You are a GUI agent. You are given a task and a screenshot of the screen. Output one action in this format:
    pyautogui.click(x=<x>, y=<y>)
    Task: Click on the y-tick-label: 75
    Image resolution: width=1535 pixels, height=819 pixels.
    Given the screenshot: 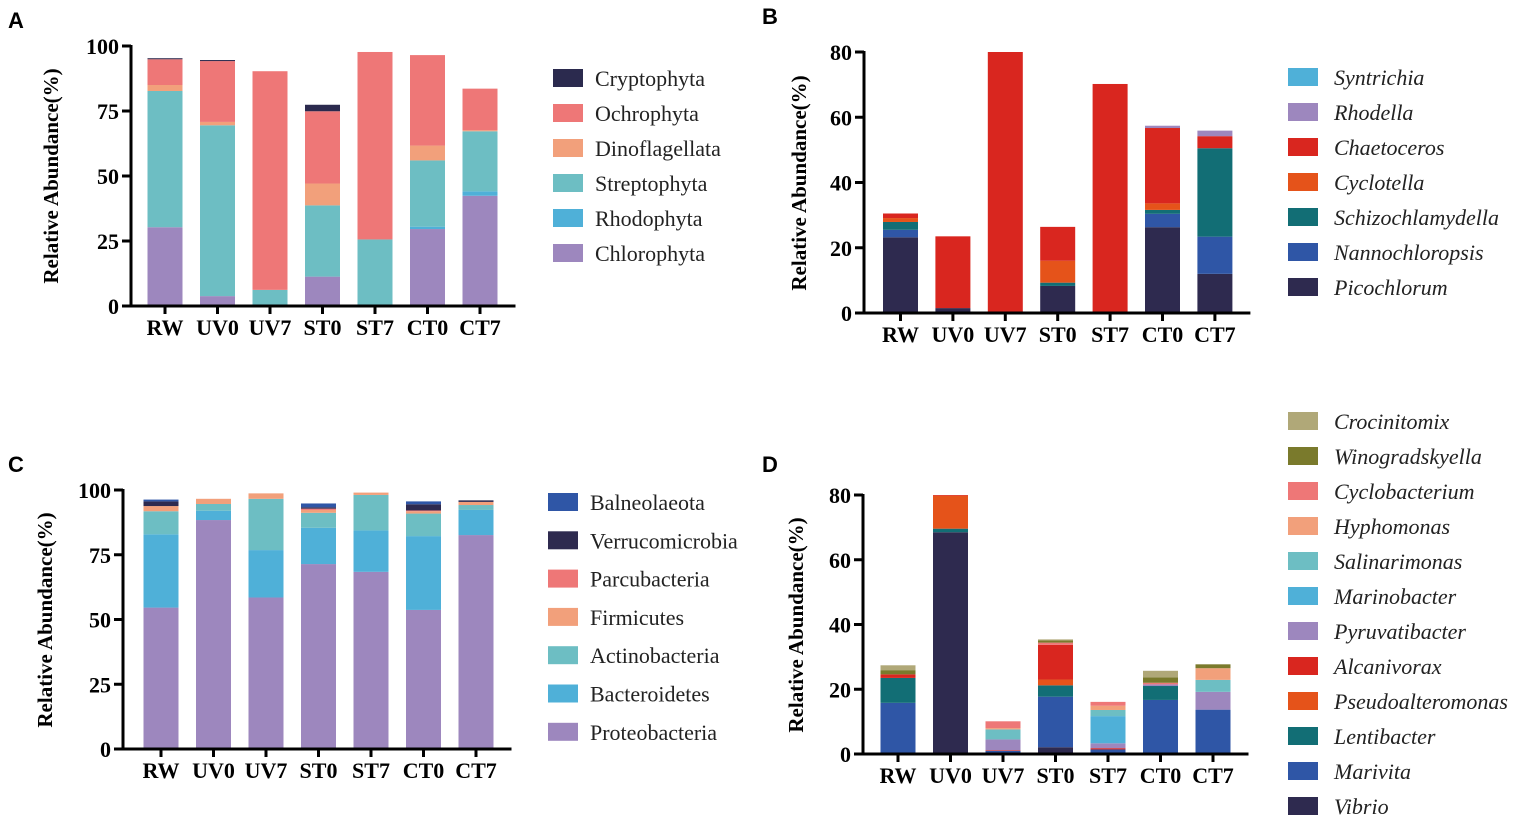 What is the action you would take?
    pyautogui.click(x=108, y=111)
    